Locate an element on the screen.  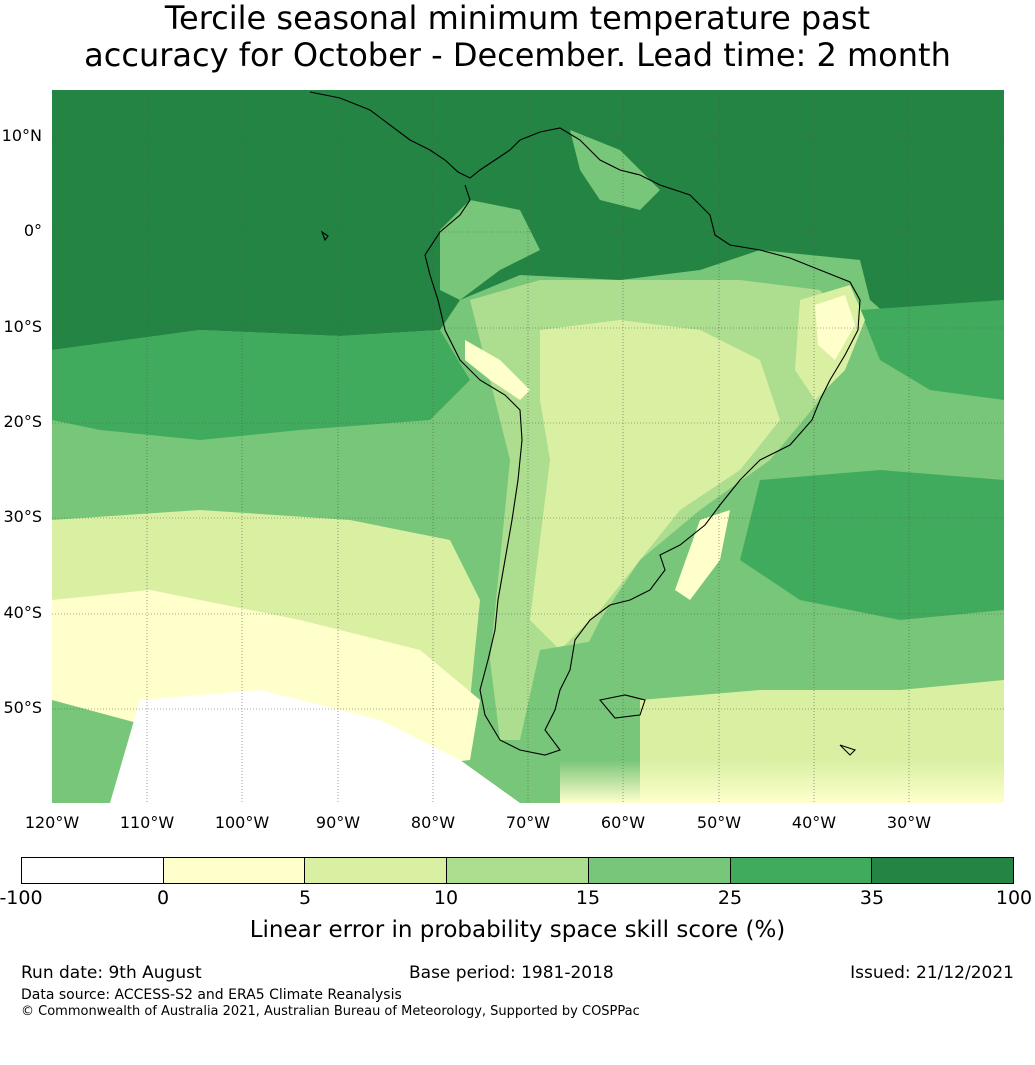
colorbar is located at coordinates (517, 870).